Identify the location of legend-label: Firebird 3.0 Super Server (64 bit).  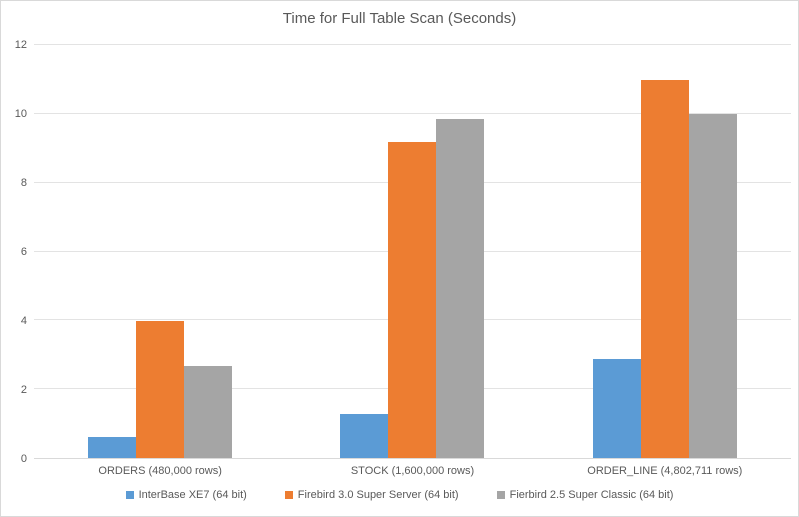
(378, 495).